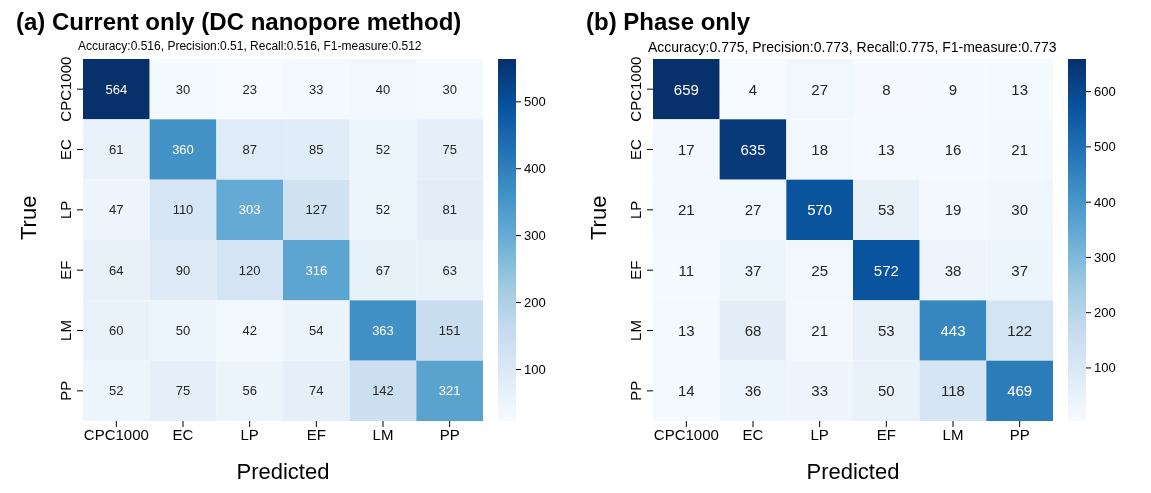 The height and width of the screenshot is (493, 1151). What do you see at coordinates (383, 391) in the screenshot?
I see `data-label: 142` at bounding box center [383, 391].